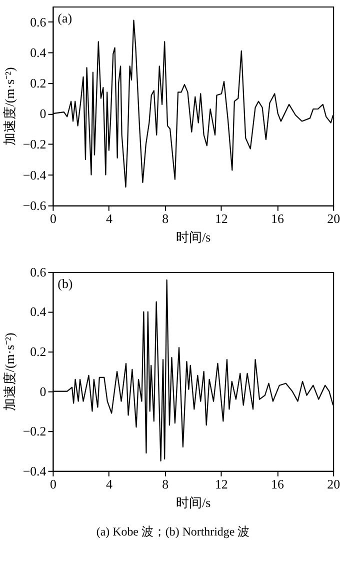 This screenshot has width=350, height=569. What do you see at coordinates (65, 18) in the screenshot?
I see `annotation: (a)` at bounding box center [65, 18].